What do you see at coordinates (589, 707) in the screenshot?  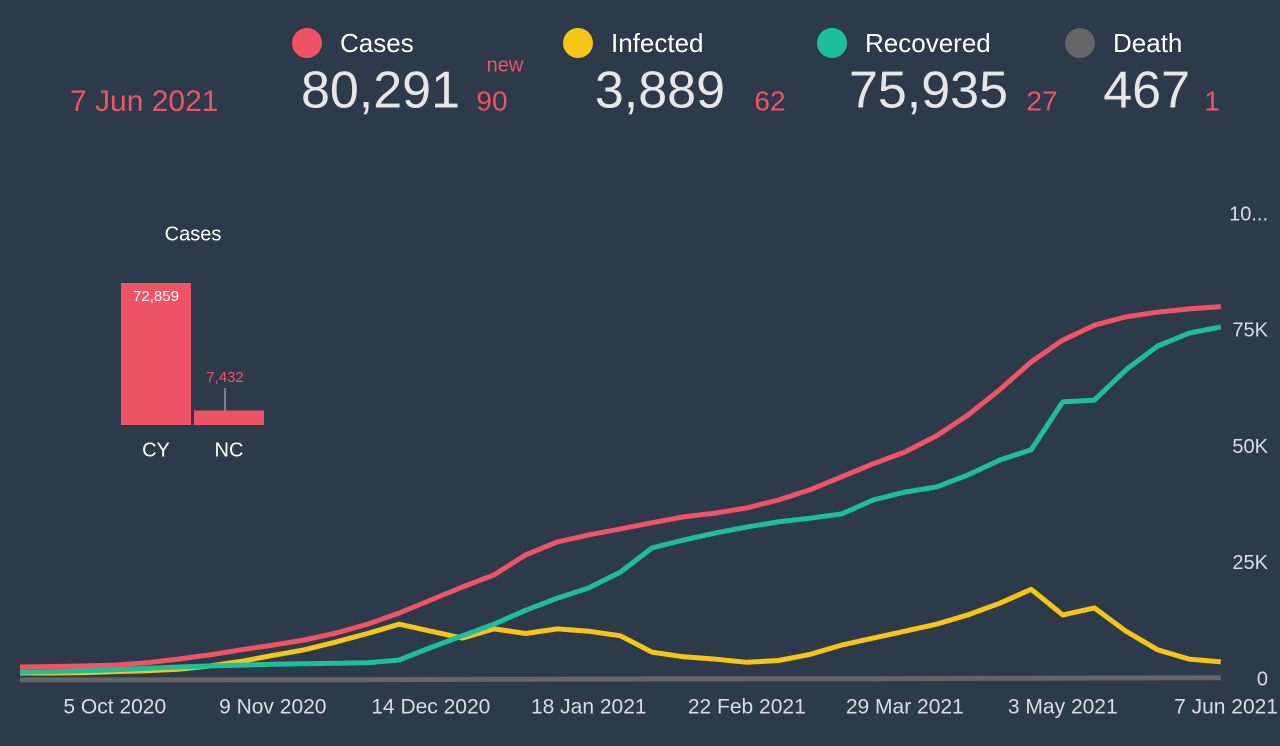 I see `x-tick-label: 18 Jan 2021` at bounding box center [589, 707].